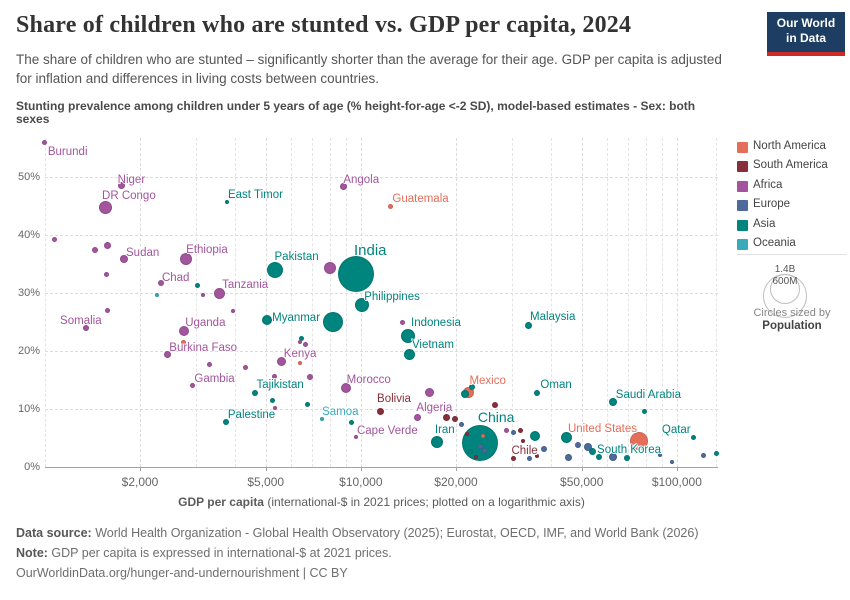 Image resolution: width=850 pixels, height=600 pixels. What do you see at coordinates (203, 348) in the screenshot?
I see `country-label-burkina-faso: Burkina Faso` at bounding box center [203, 348].